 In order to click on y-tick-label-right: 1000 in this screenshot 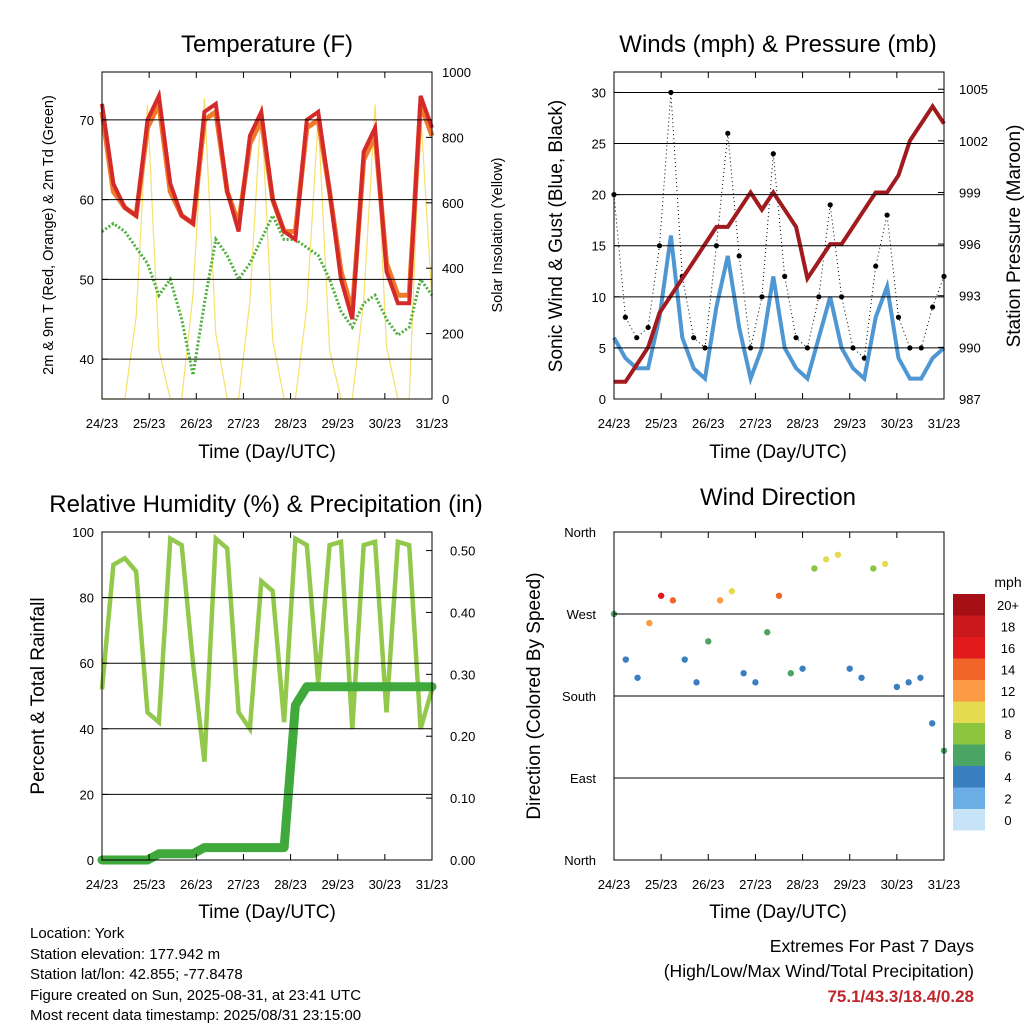, I will do `click(456, 72)`.